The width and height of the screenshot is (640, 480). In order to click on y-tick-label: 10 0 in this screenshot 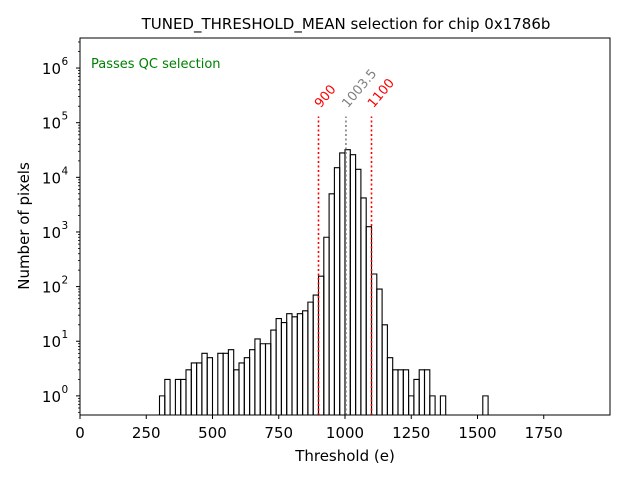, I will do `click(55, 395)`.